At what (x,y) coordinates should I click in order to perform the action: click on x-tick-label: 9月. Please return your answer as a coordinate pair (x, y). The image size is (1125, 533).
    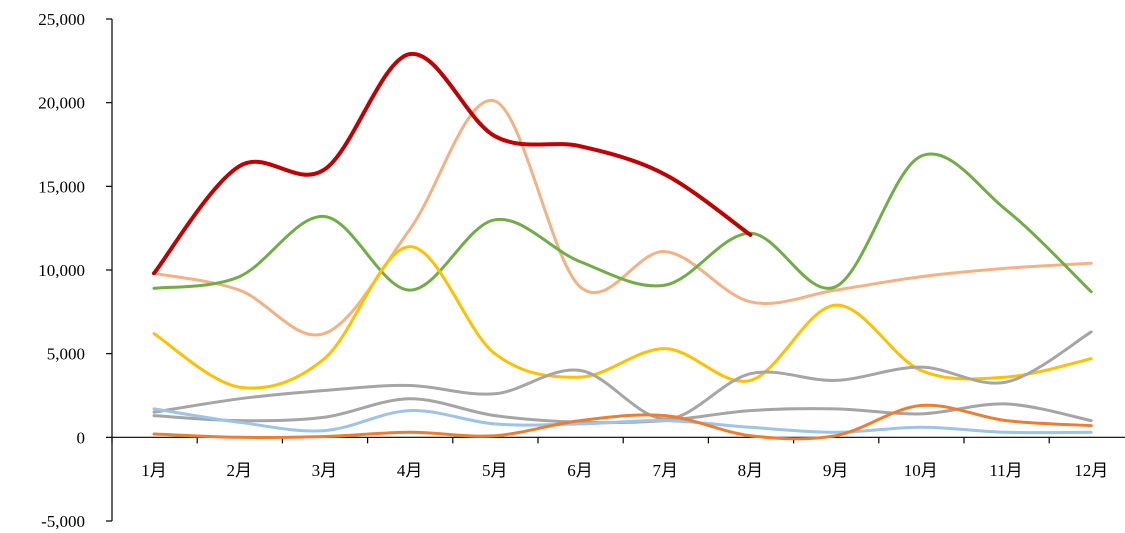
    Looking at the image, I should click on (836, 470).